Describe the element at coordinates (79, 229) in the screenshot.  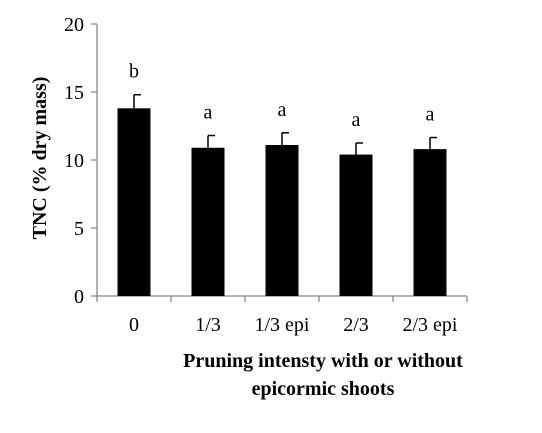
I see `y-tick-label: 5` at that location.